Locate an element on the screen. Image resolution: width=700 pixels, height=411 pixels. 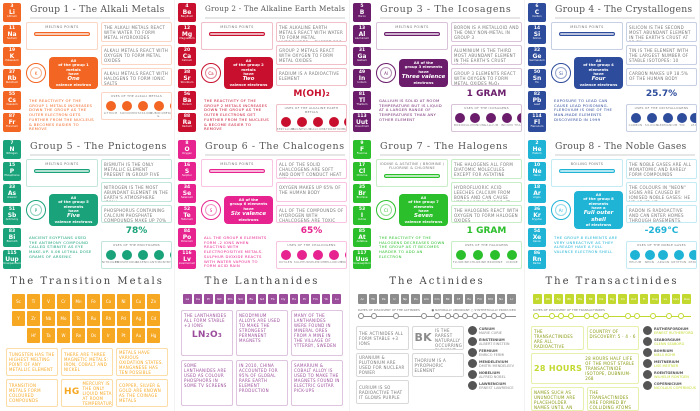
element-symbol: Na is located at coordinates (12, 34).